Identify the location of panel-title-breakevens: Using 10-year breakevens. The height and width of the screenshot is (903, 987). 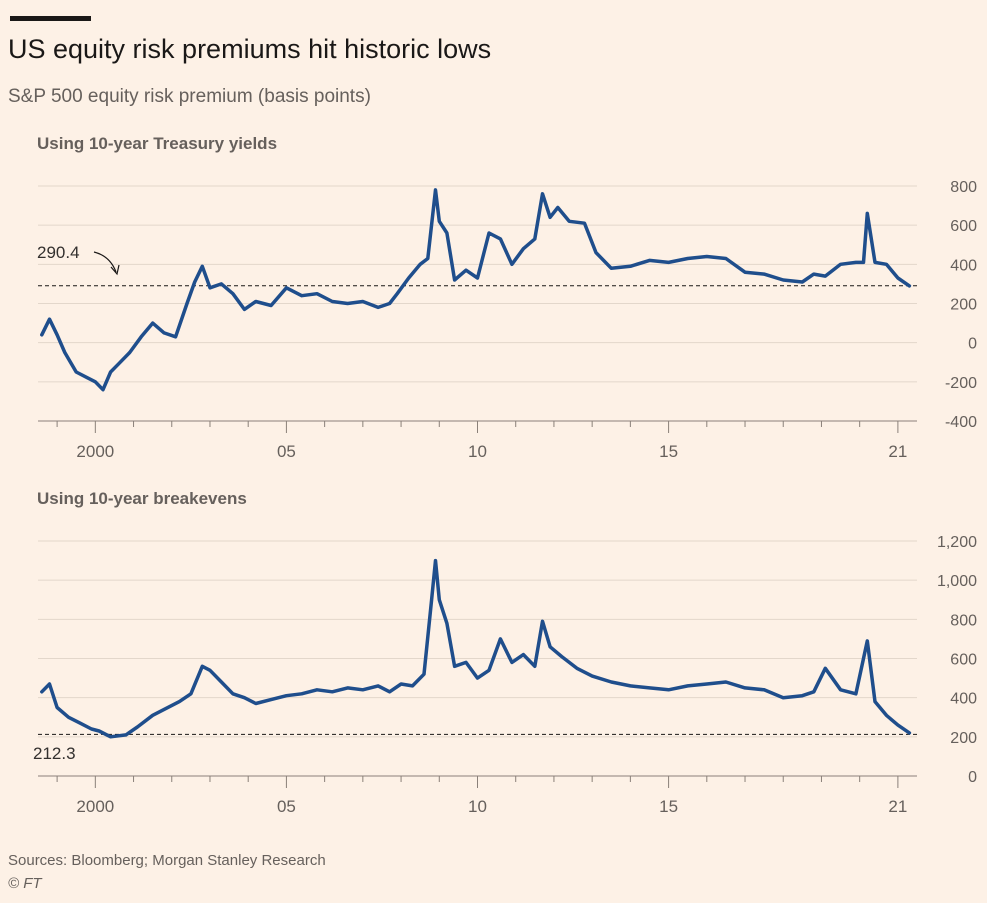
(142, 498).